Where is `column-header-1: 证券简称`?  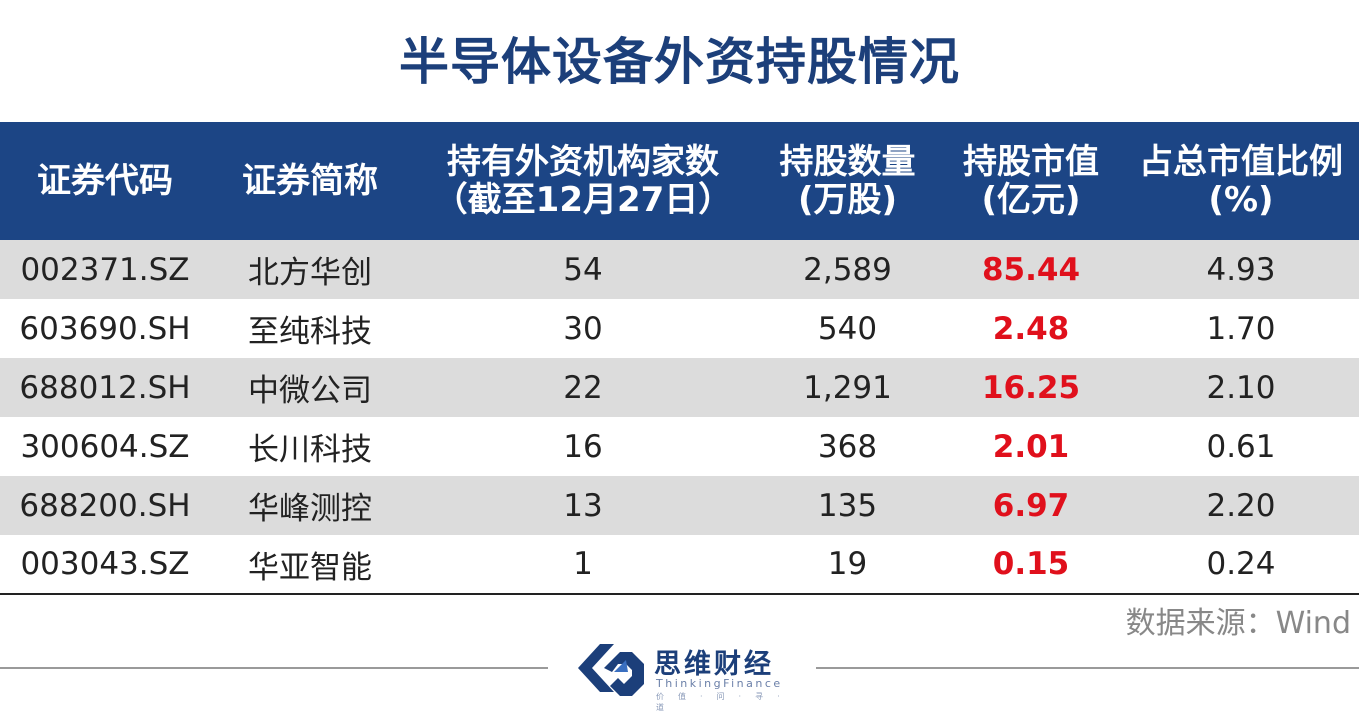 column-header-1: 证券简称 is located at coordinates (310, 181).